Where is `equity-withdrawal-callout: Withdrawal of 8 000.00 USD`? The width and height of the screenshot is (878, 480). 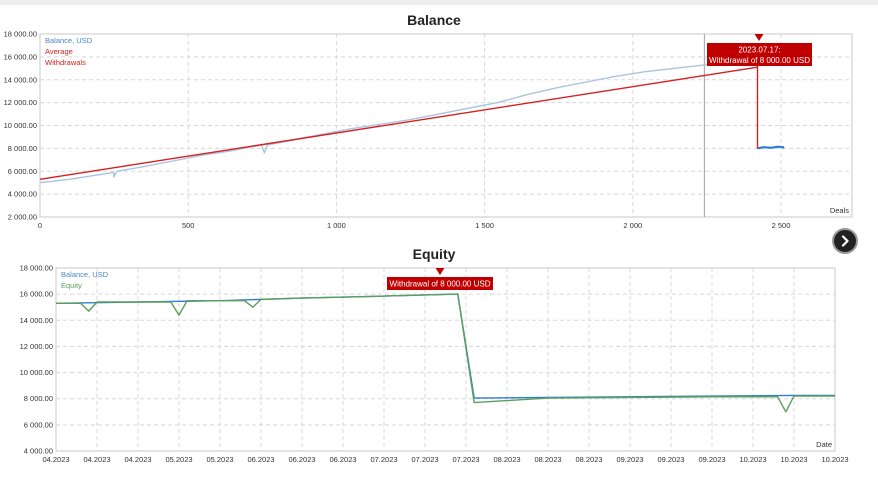
equity-withdrawal-callout: Withdrawal of 8 000.00 USD is located at coordinates (440, 279).